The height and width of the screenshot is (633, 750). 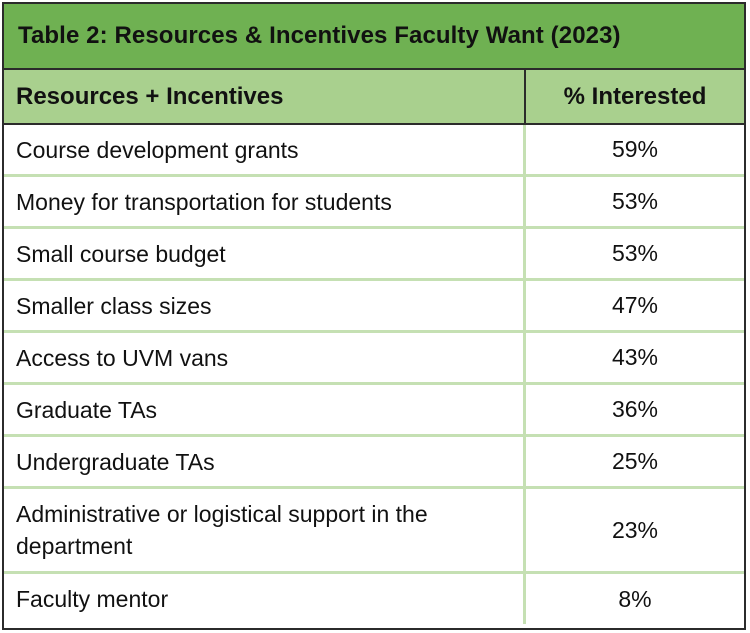 I want to click on table-row: Smaller class sizes 47%, so click(x=374, y=307).